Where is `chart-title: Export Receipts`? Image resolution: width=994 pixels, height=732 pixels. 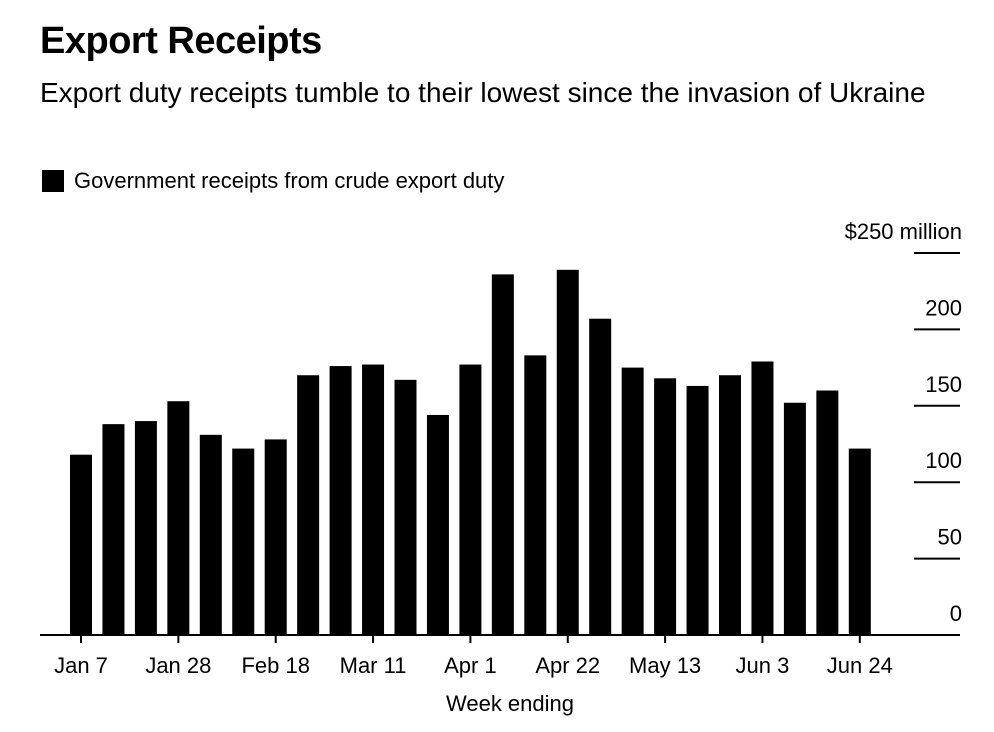
chart-title: Export Receipts is located at coordinates (181, 41).